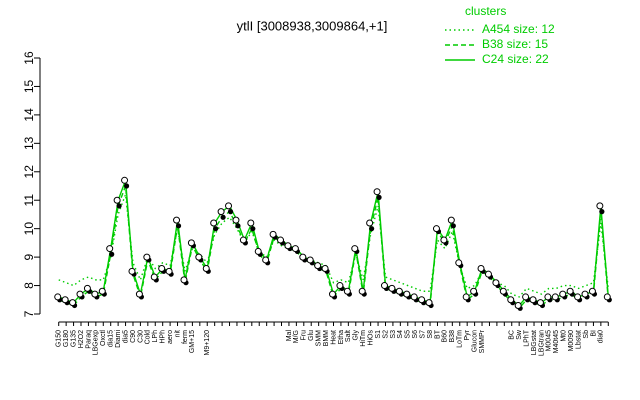 The height and width of the screenshot is (400, 640). What do you see at coordinates (81, 339) in the screenshot?
I see `x-tick-label: H2O2` at bounding box center [81, 339].